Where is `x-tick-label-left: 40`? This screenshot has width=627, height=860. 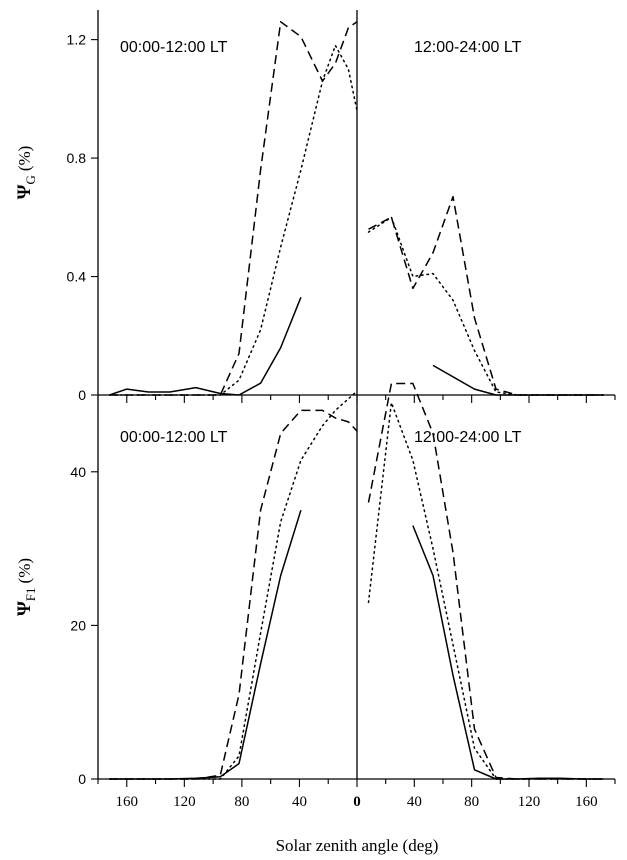
x-tick-label-left: 40 is located at coordinates (299, 802).